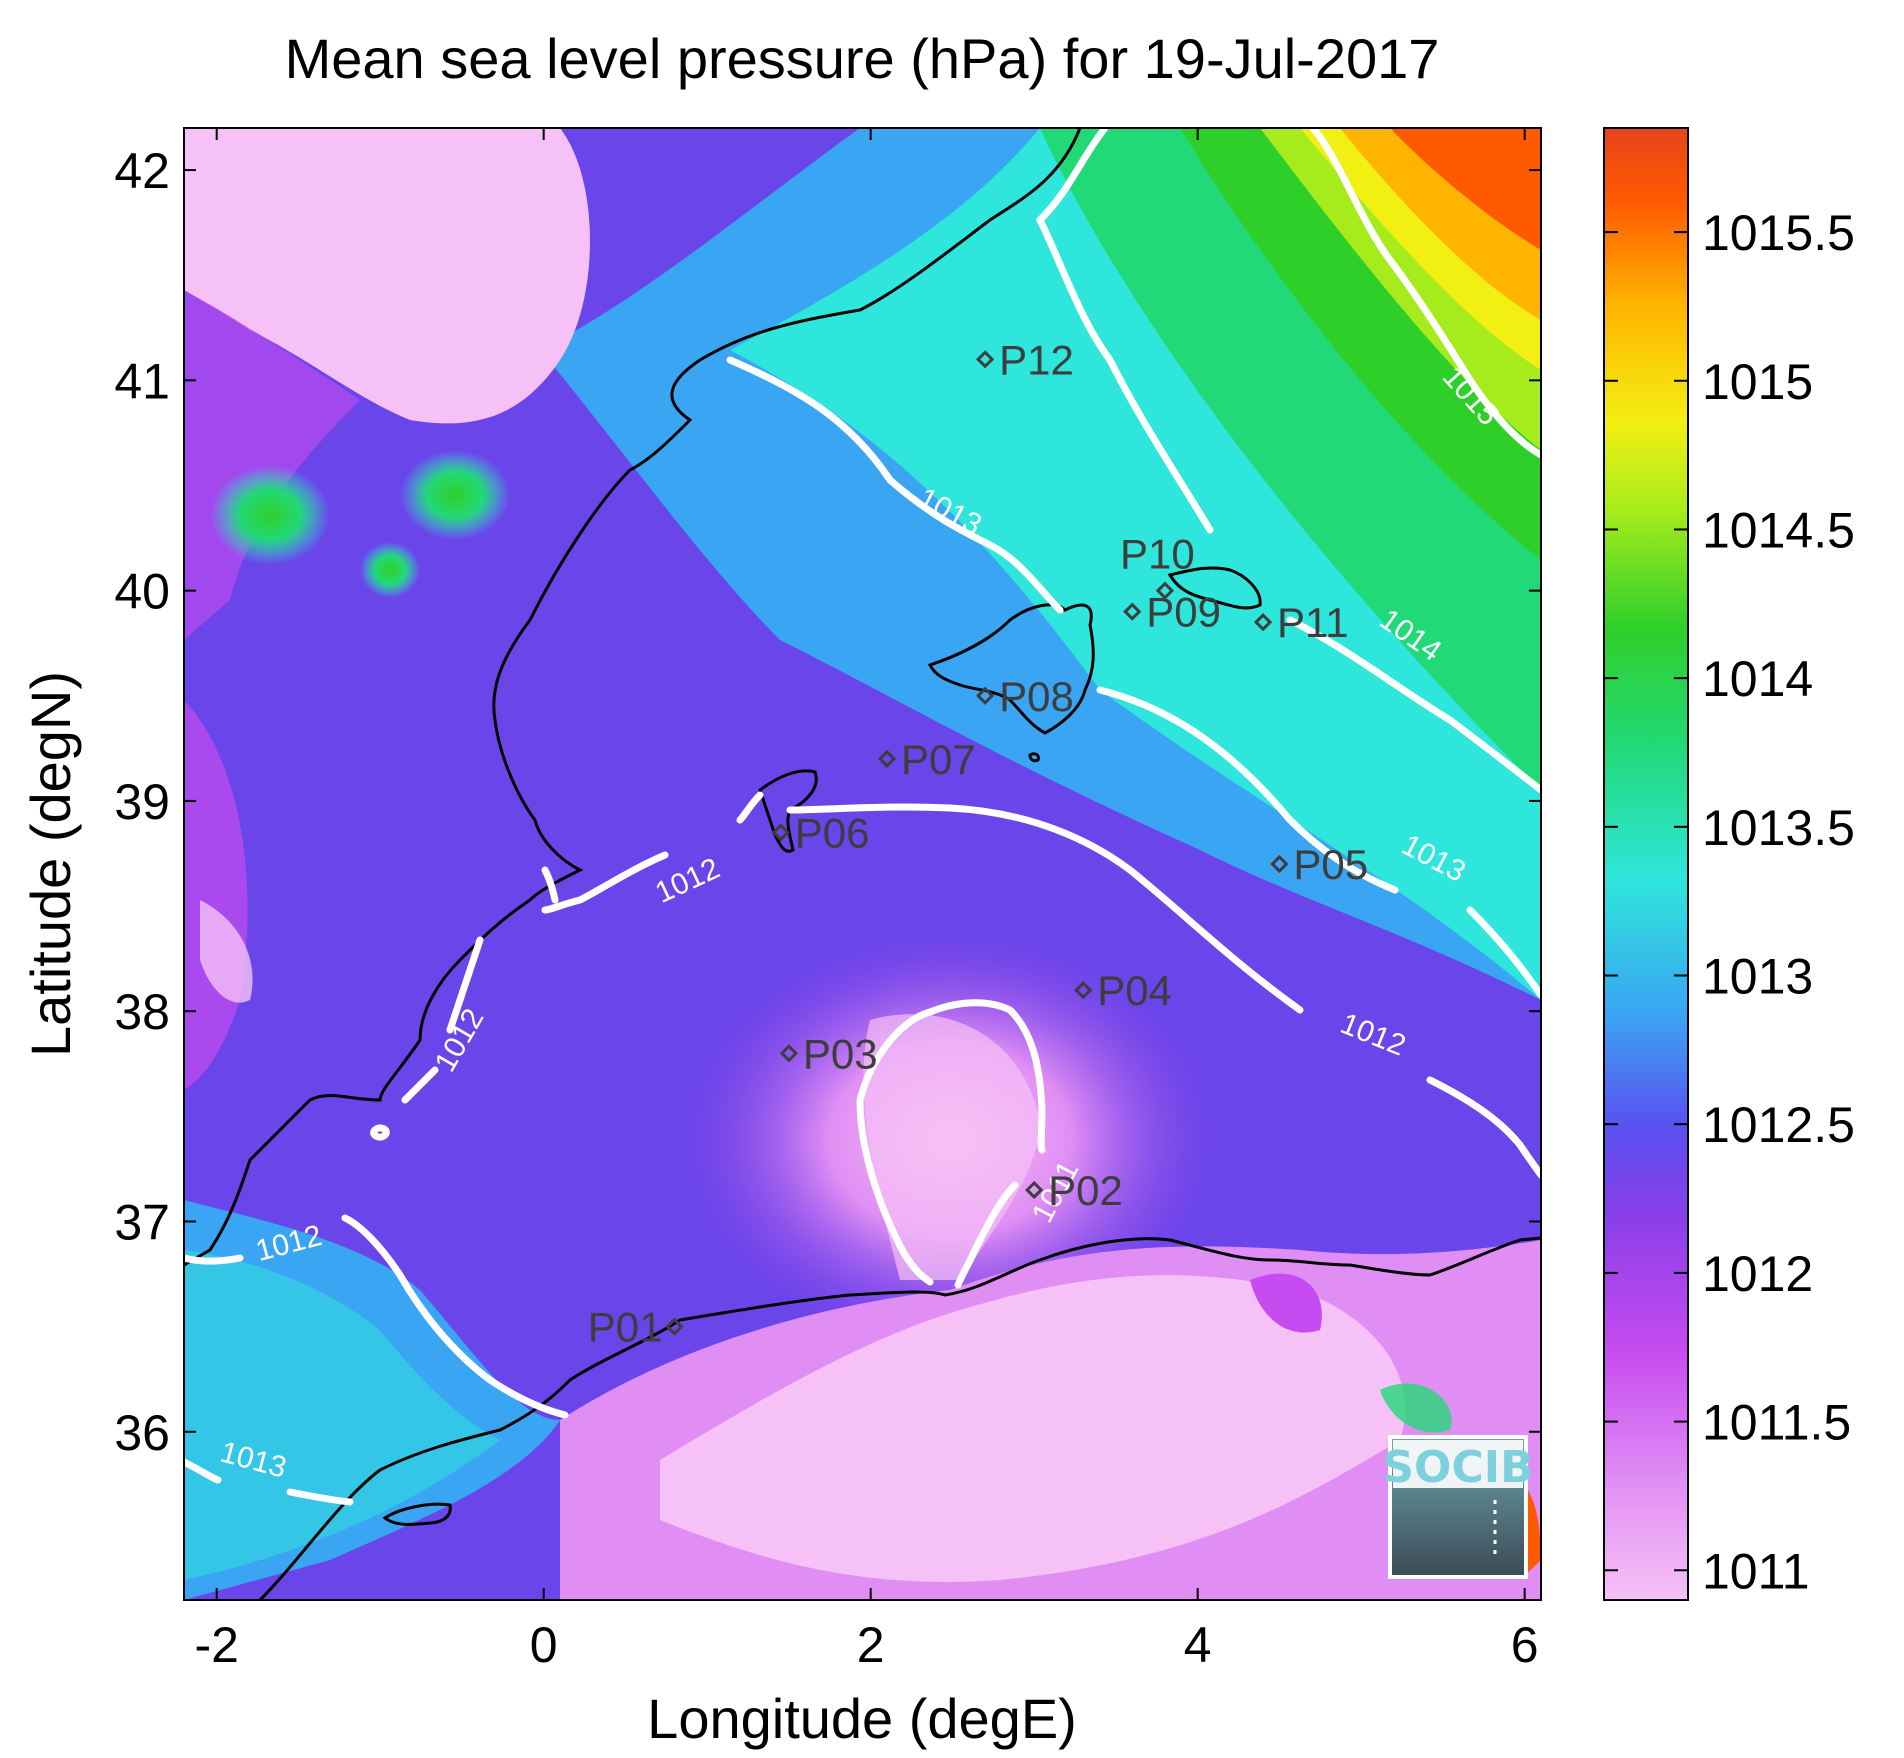  I want to click on socib-logo: SOCIB, so click(1458, 1507).